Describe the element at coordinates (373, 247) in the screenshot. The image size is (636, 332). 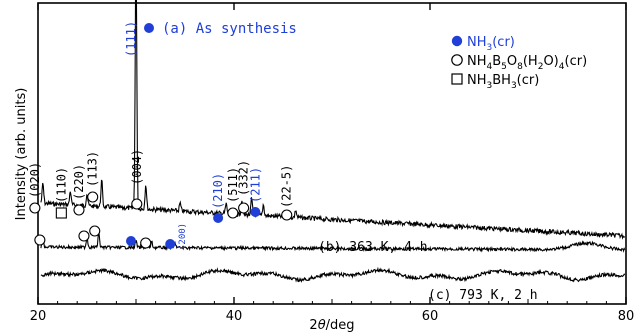
I see `series-b-label: (b) 363 K, 4 h` at that location.